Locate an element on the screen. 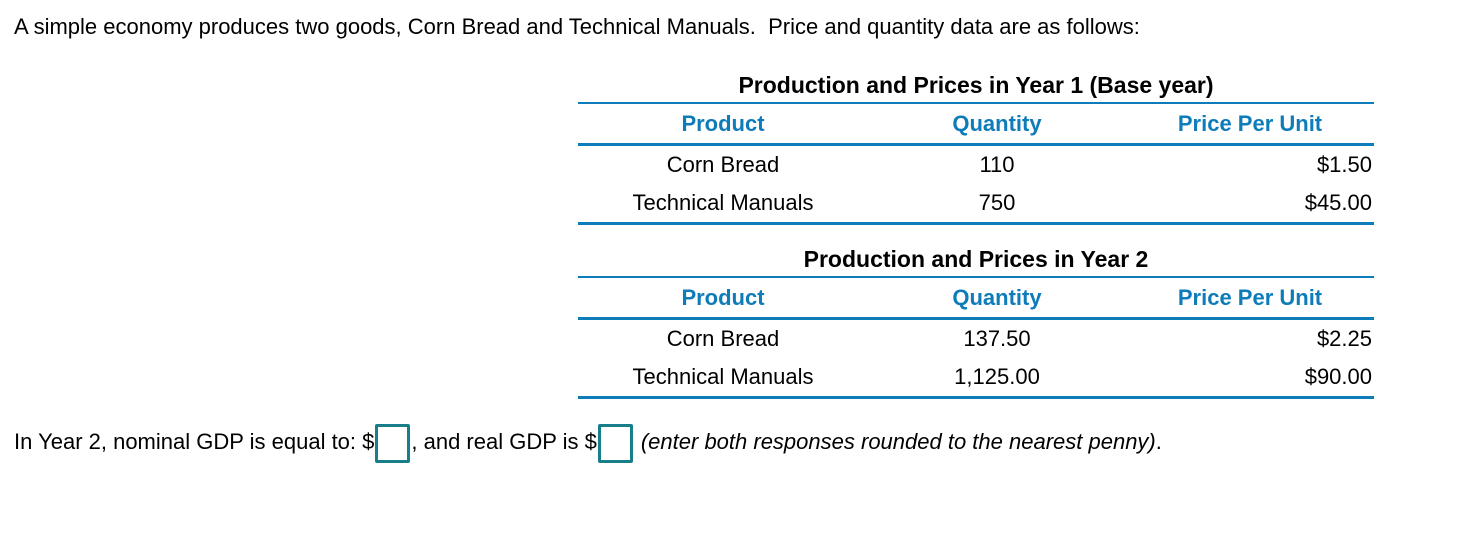 The width and height of the screenshot is (1462, 560). table-row: Corn Bread 110 $1.50 is located at coordinates (976, 165).